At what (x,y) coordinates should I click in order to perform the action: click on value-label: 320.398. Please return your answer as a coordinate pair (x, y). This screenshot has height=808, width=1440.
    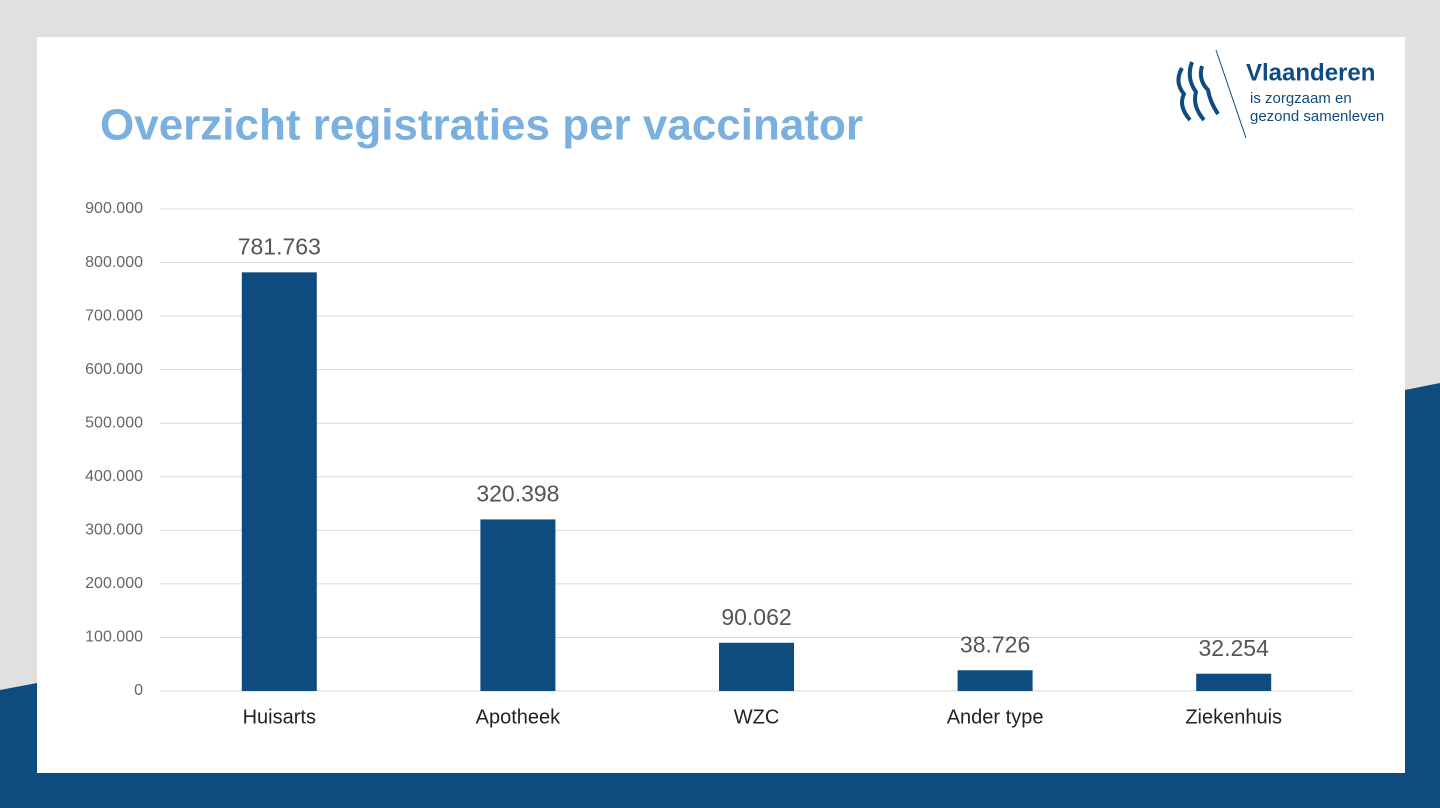
    Looking at the image, I should click on (517, 493).